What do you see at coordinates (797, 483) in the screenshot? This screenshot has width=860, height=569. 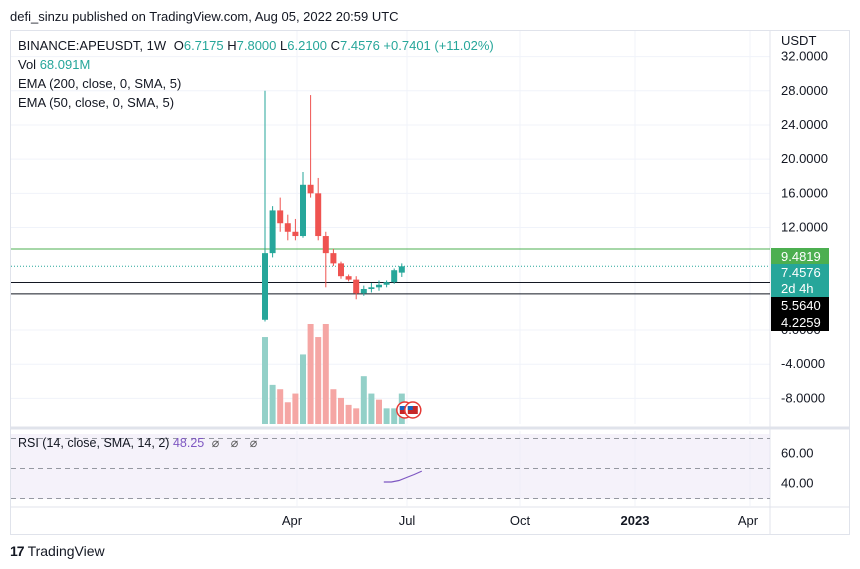 I see `rsi-tick-label: 40.00` at bounding box center [797, 483].